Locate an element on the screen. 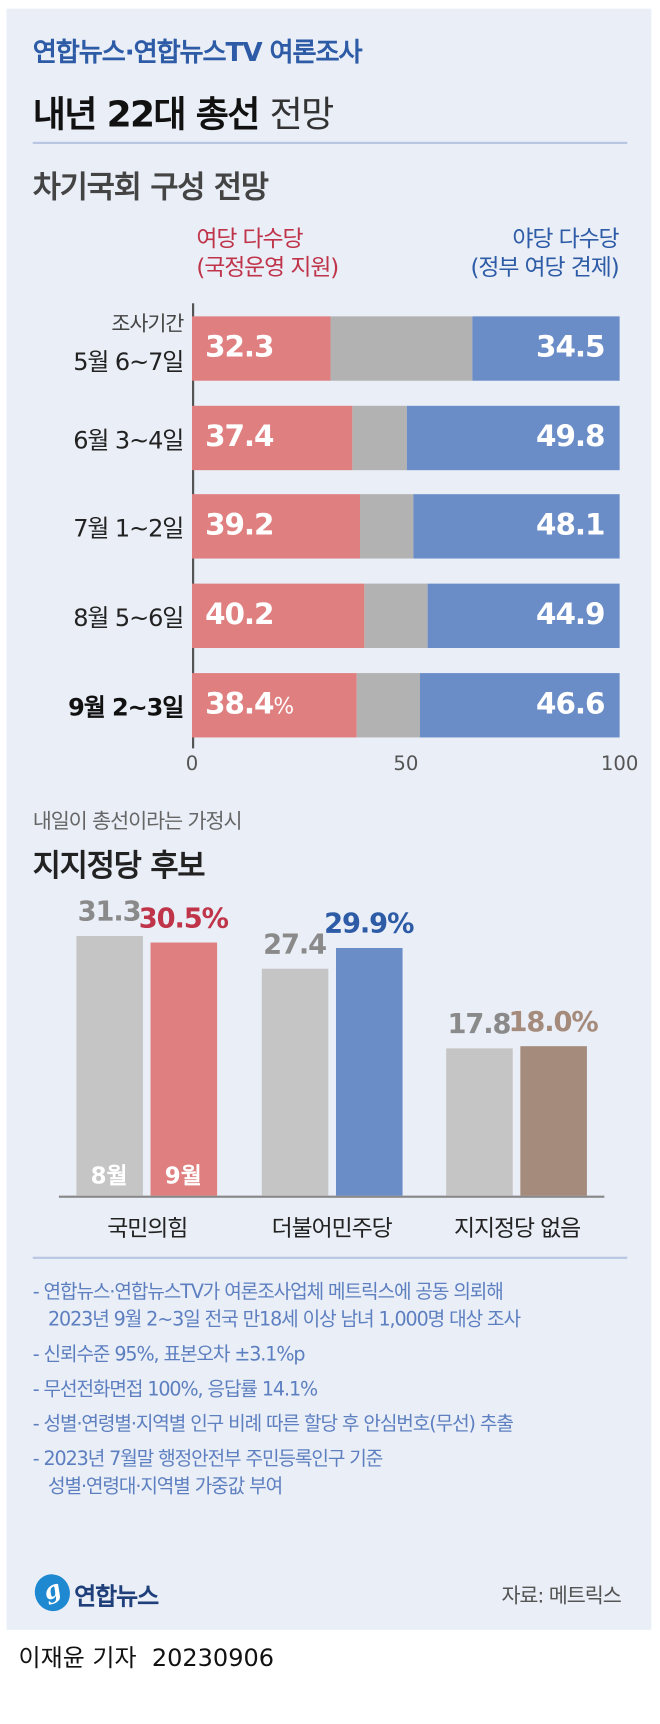 The width and height of the screenshot is (660, 1724). note: - 연합뉴스·연합뉴스TV가 여론조사업체 메트릭스에 공동 의뢰해 is located at coordinates (268, 1292).